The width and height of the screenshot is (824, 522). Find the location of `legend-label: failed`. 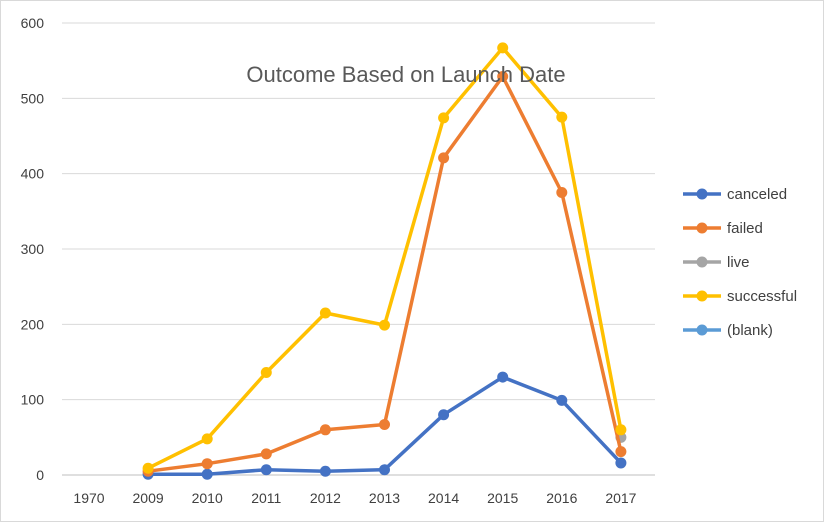

legend-label: failed is located at coordinates (745, 228).